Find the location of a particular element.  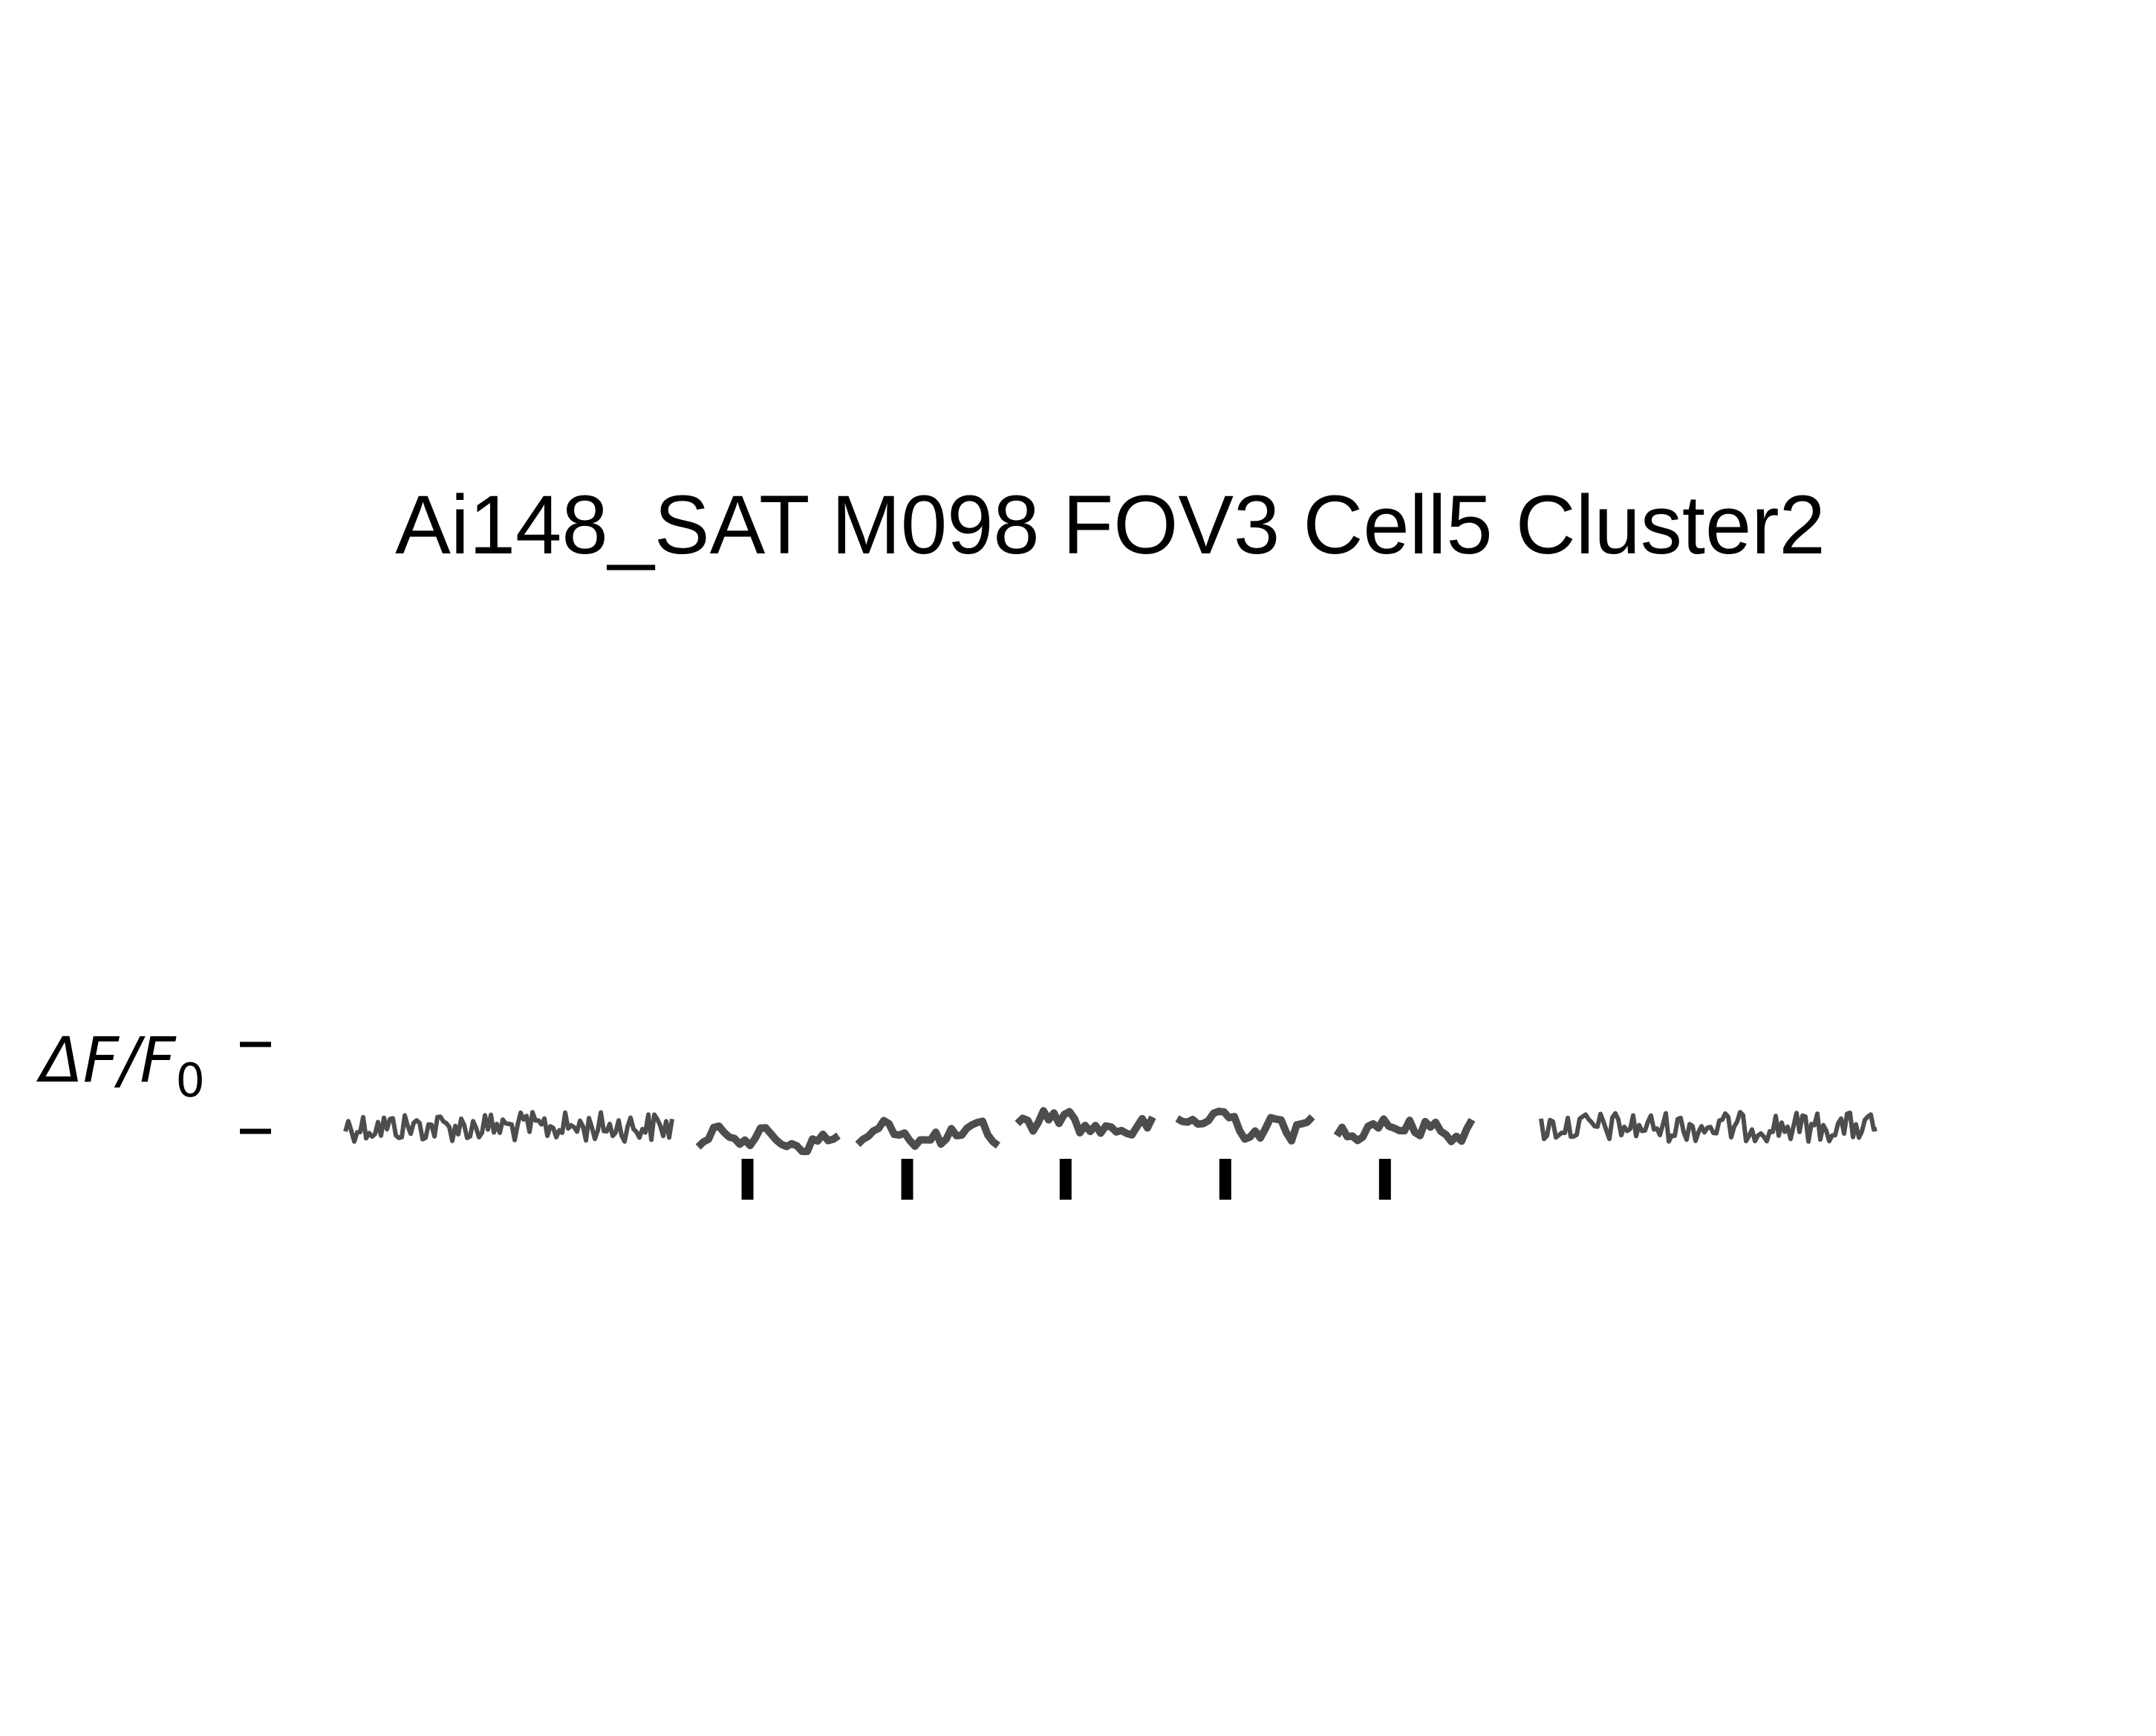

stimulus-marker-group is located at coordinates (1066, 1179).